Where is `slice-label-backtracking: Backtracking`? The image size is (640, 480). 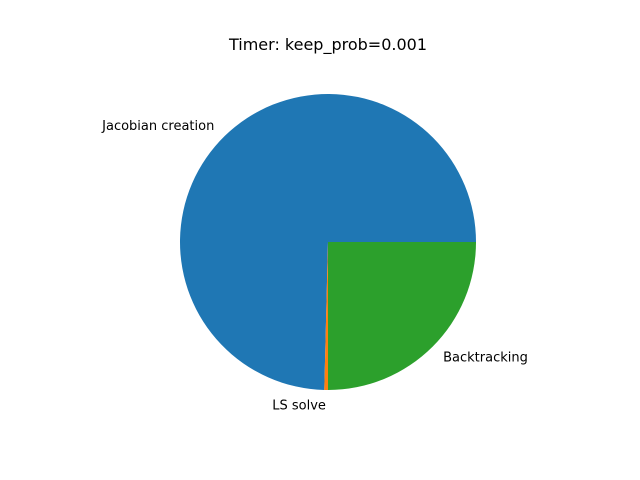 slice-label-backtracking: Backtracking is located at coordinates (485, 358).